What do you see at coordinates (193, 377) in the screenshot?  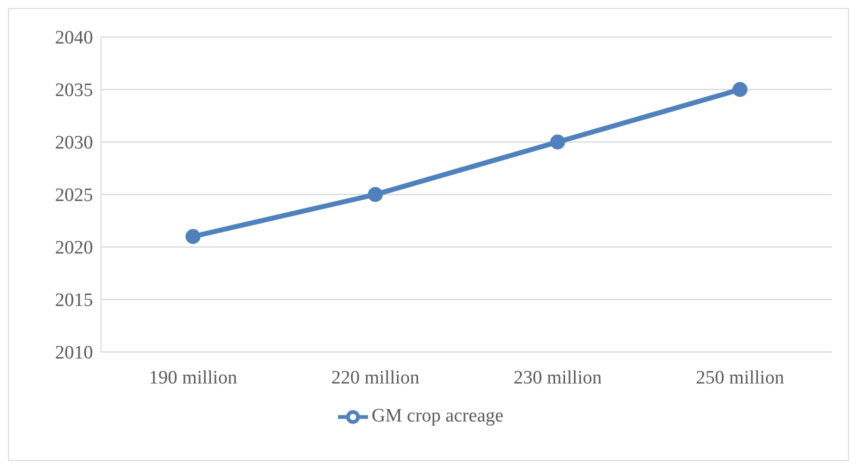 I see `x-tick-label: 190 million` at bounding box center [193, 377].